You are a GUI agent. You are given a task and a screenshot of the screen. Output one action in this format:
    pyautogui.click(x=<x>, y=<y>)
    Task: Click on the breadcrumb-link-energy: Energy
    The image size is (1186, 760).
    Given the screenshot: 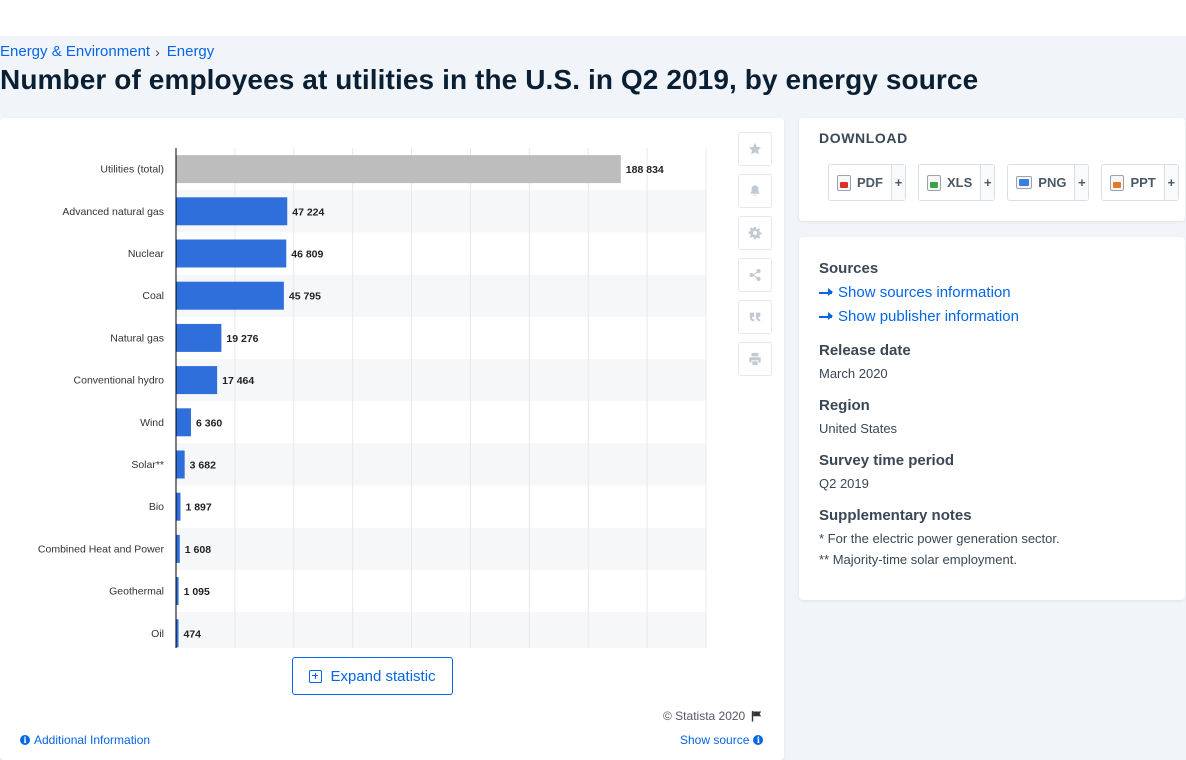 What is the action you would take?
    pyautogui.click(x=190, y=51)
    